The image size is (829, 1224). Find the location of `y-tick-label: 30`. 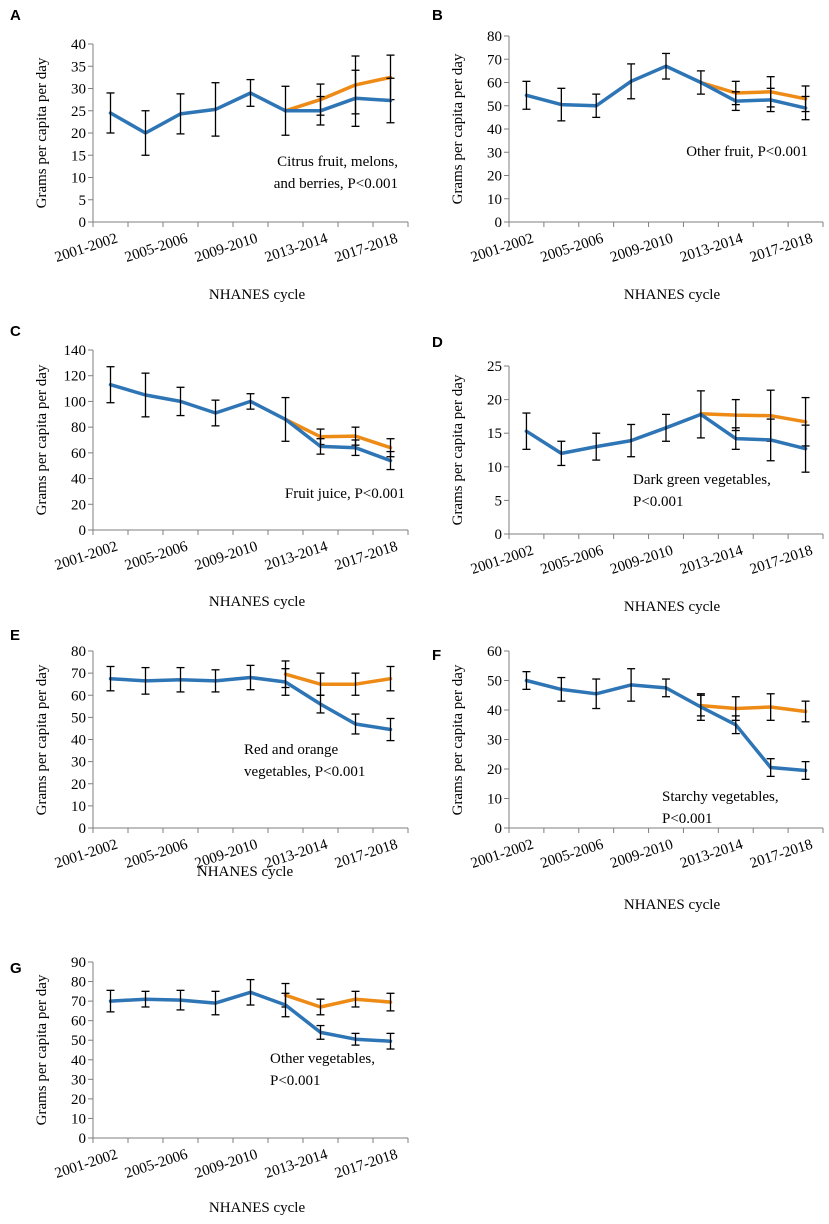

y-tick-label: 30 is located at coordinates (494, 741).